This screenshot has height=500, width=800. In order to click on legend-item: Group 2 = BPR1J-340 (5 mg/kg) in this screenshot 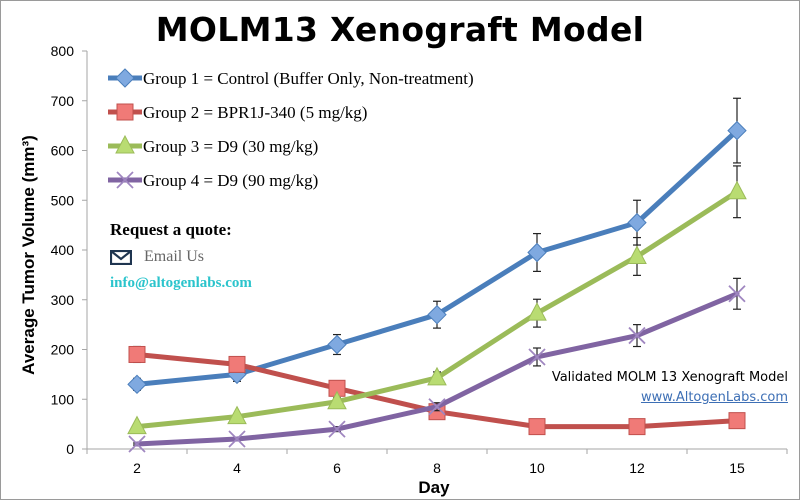, I will do `click(237, 112)`.